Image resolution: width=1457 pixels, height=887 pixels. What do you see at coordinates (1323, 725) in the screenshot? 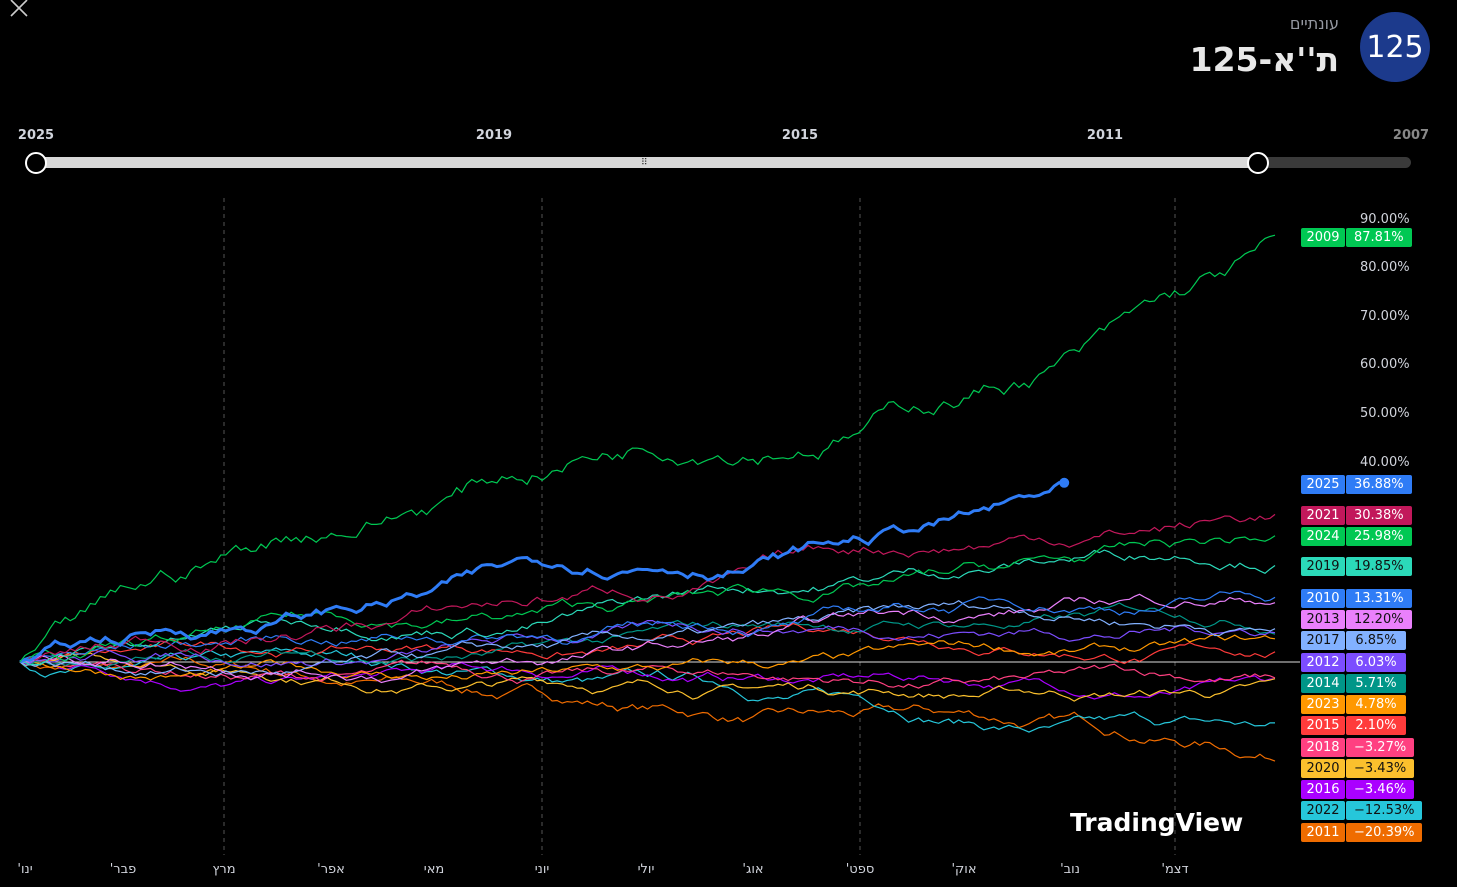
I see `legend-year: 2015` at bounding box center [1323, 725].